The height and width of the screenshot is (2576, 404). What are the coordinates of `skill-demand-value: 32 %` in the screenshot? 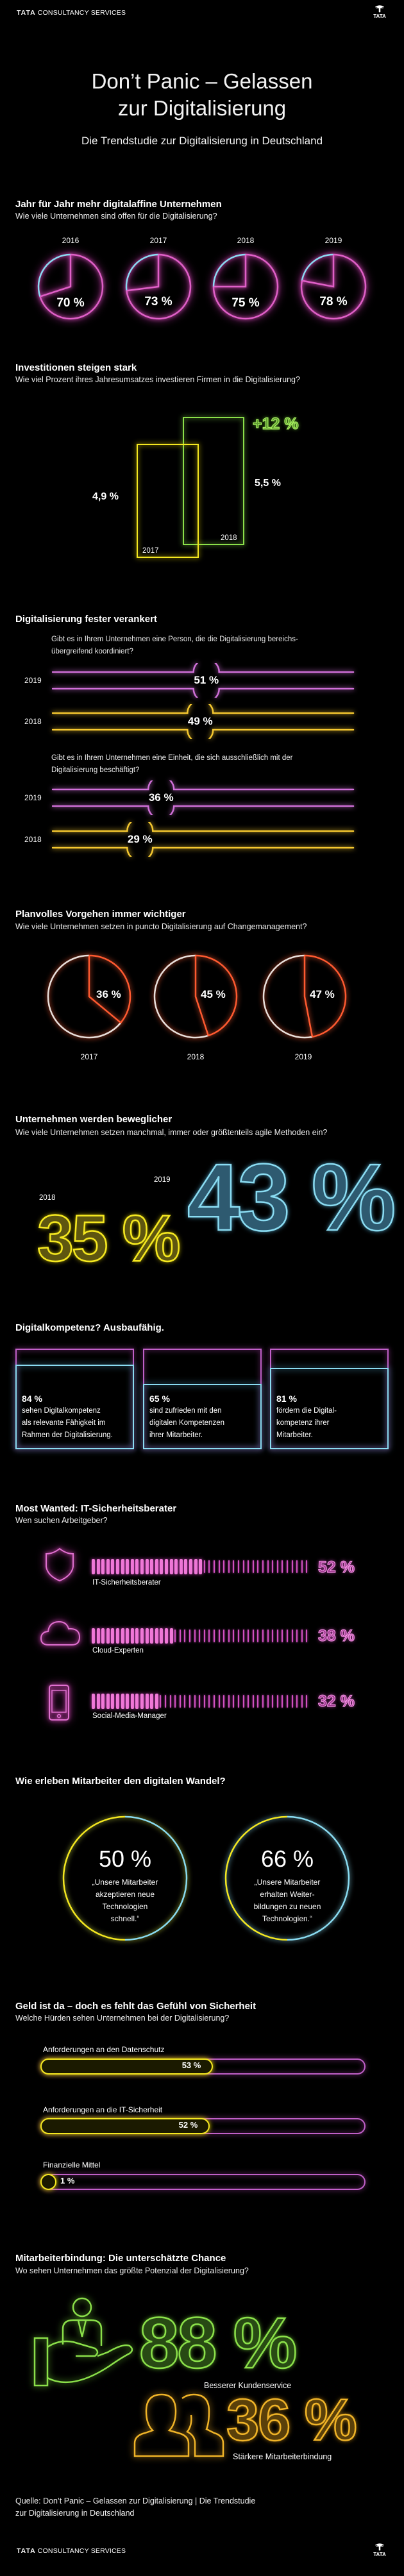 It's located at (336, 1701).